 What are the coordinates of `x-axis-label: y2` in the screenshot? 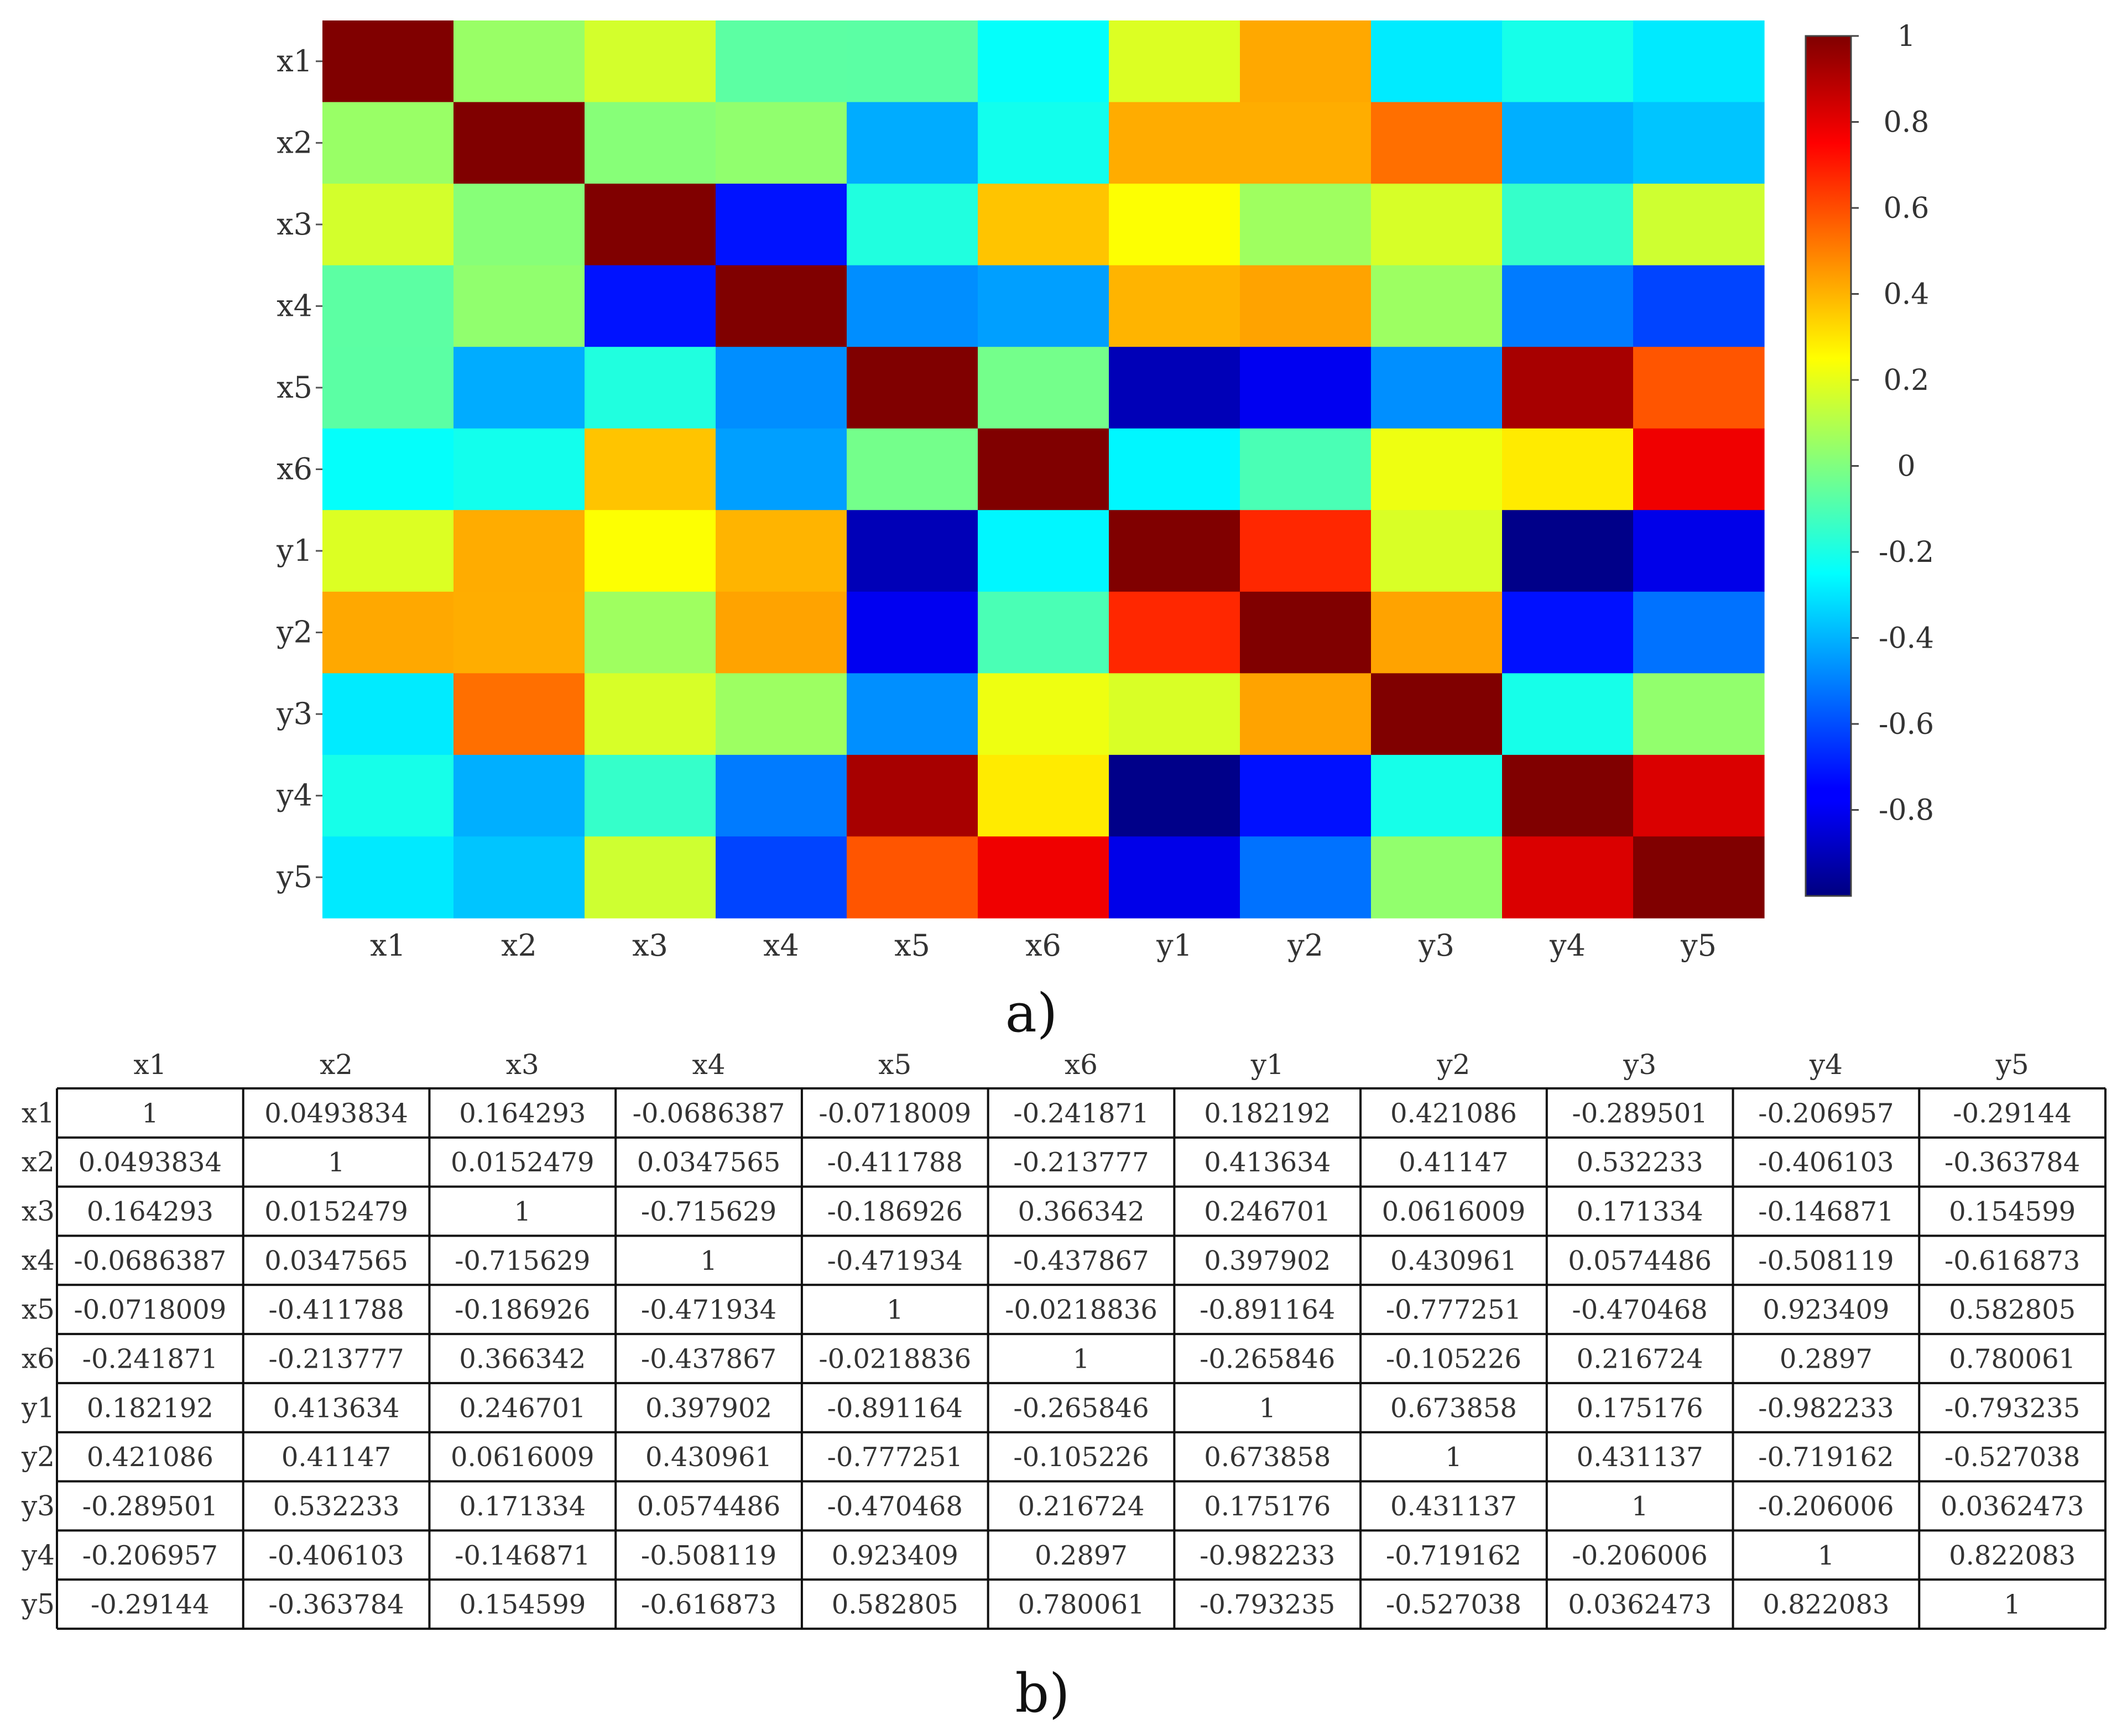 It's located at (1305, 945).